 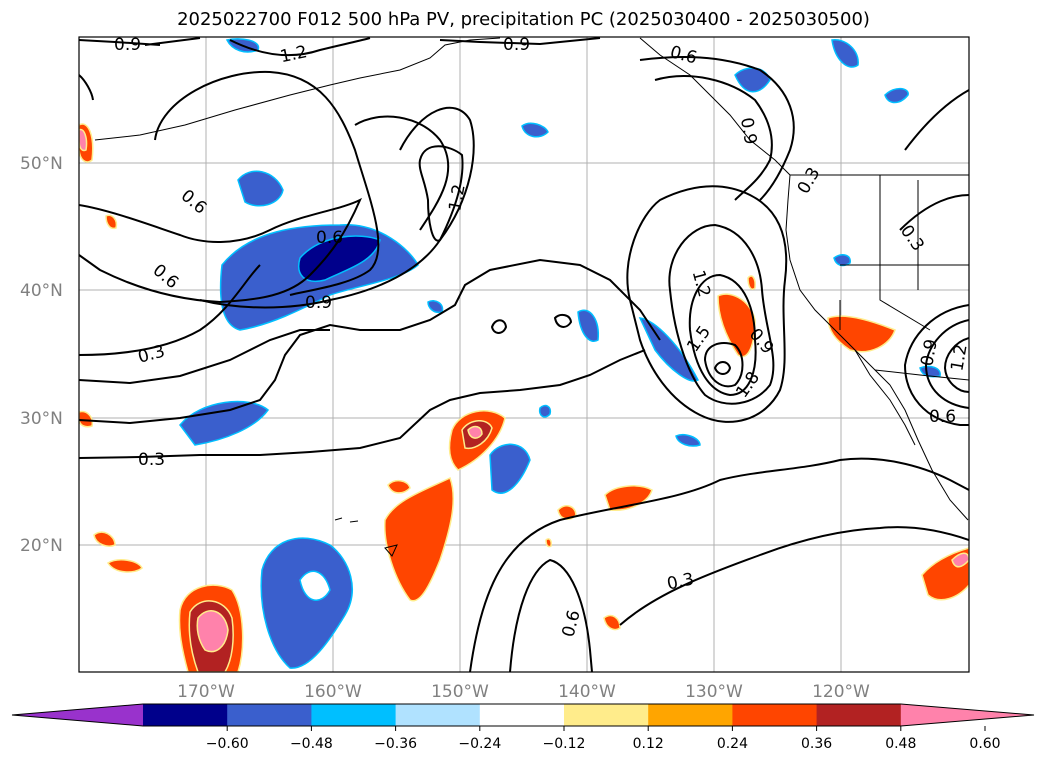 I want to click on colorbar-tick-label: −0.36, so click(x=395, y=744).